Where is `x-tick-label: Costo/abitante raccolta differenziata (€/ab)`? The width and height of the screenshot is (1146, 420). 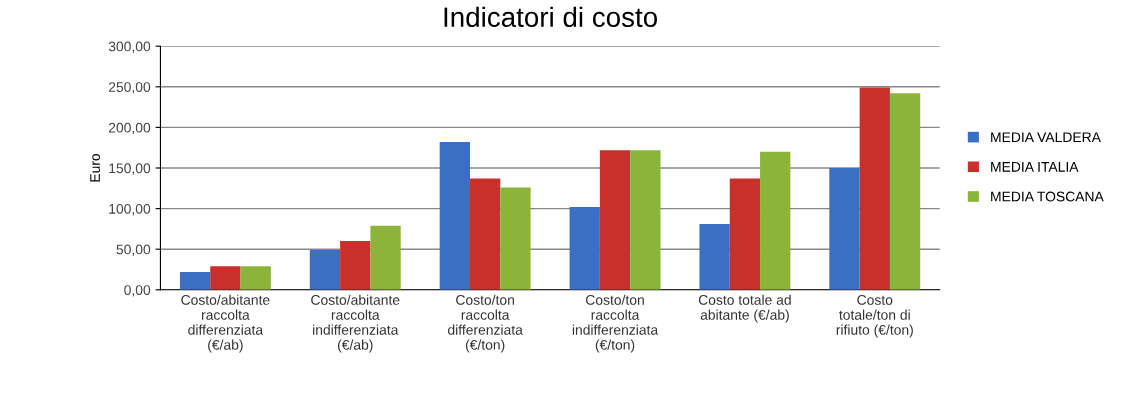 x-tick-label: Costo/abitante raccolta differenziata (€/ab) is located at coordinates (225, 323).